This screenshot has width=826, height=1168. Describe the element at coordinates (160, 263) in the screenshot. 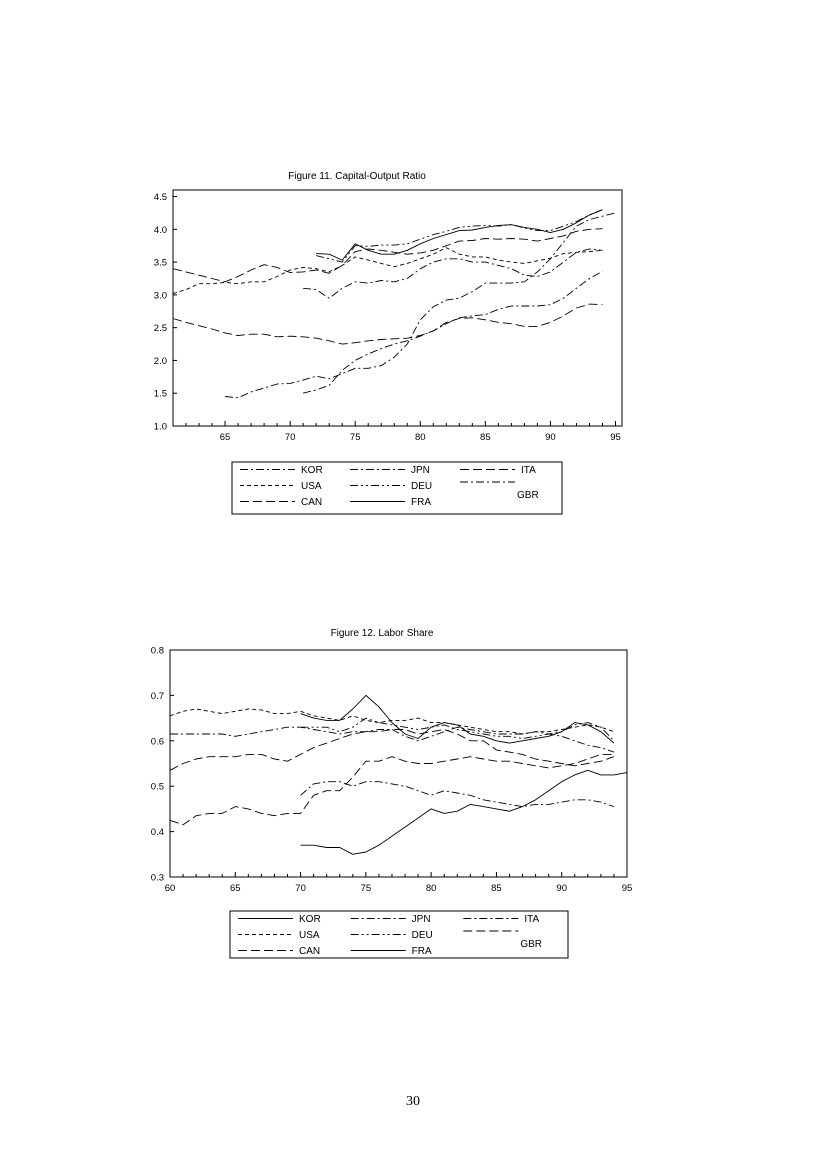

I see `y-tick-label: 3.5` at that location.